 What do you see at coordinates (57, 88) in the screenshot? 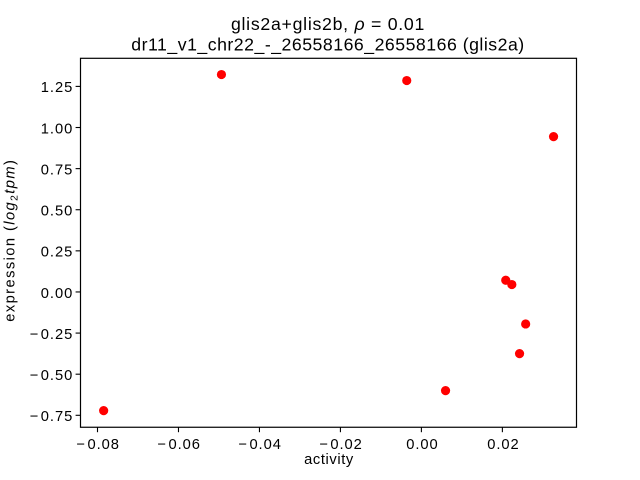
I see `svg-text: 1.25` at bounding box center [57, 88].